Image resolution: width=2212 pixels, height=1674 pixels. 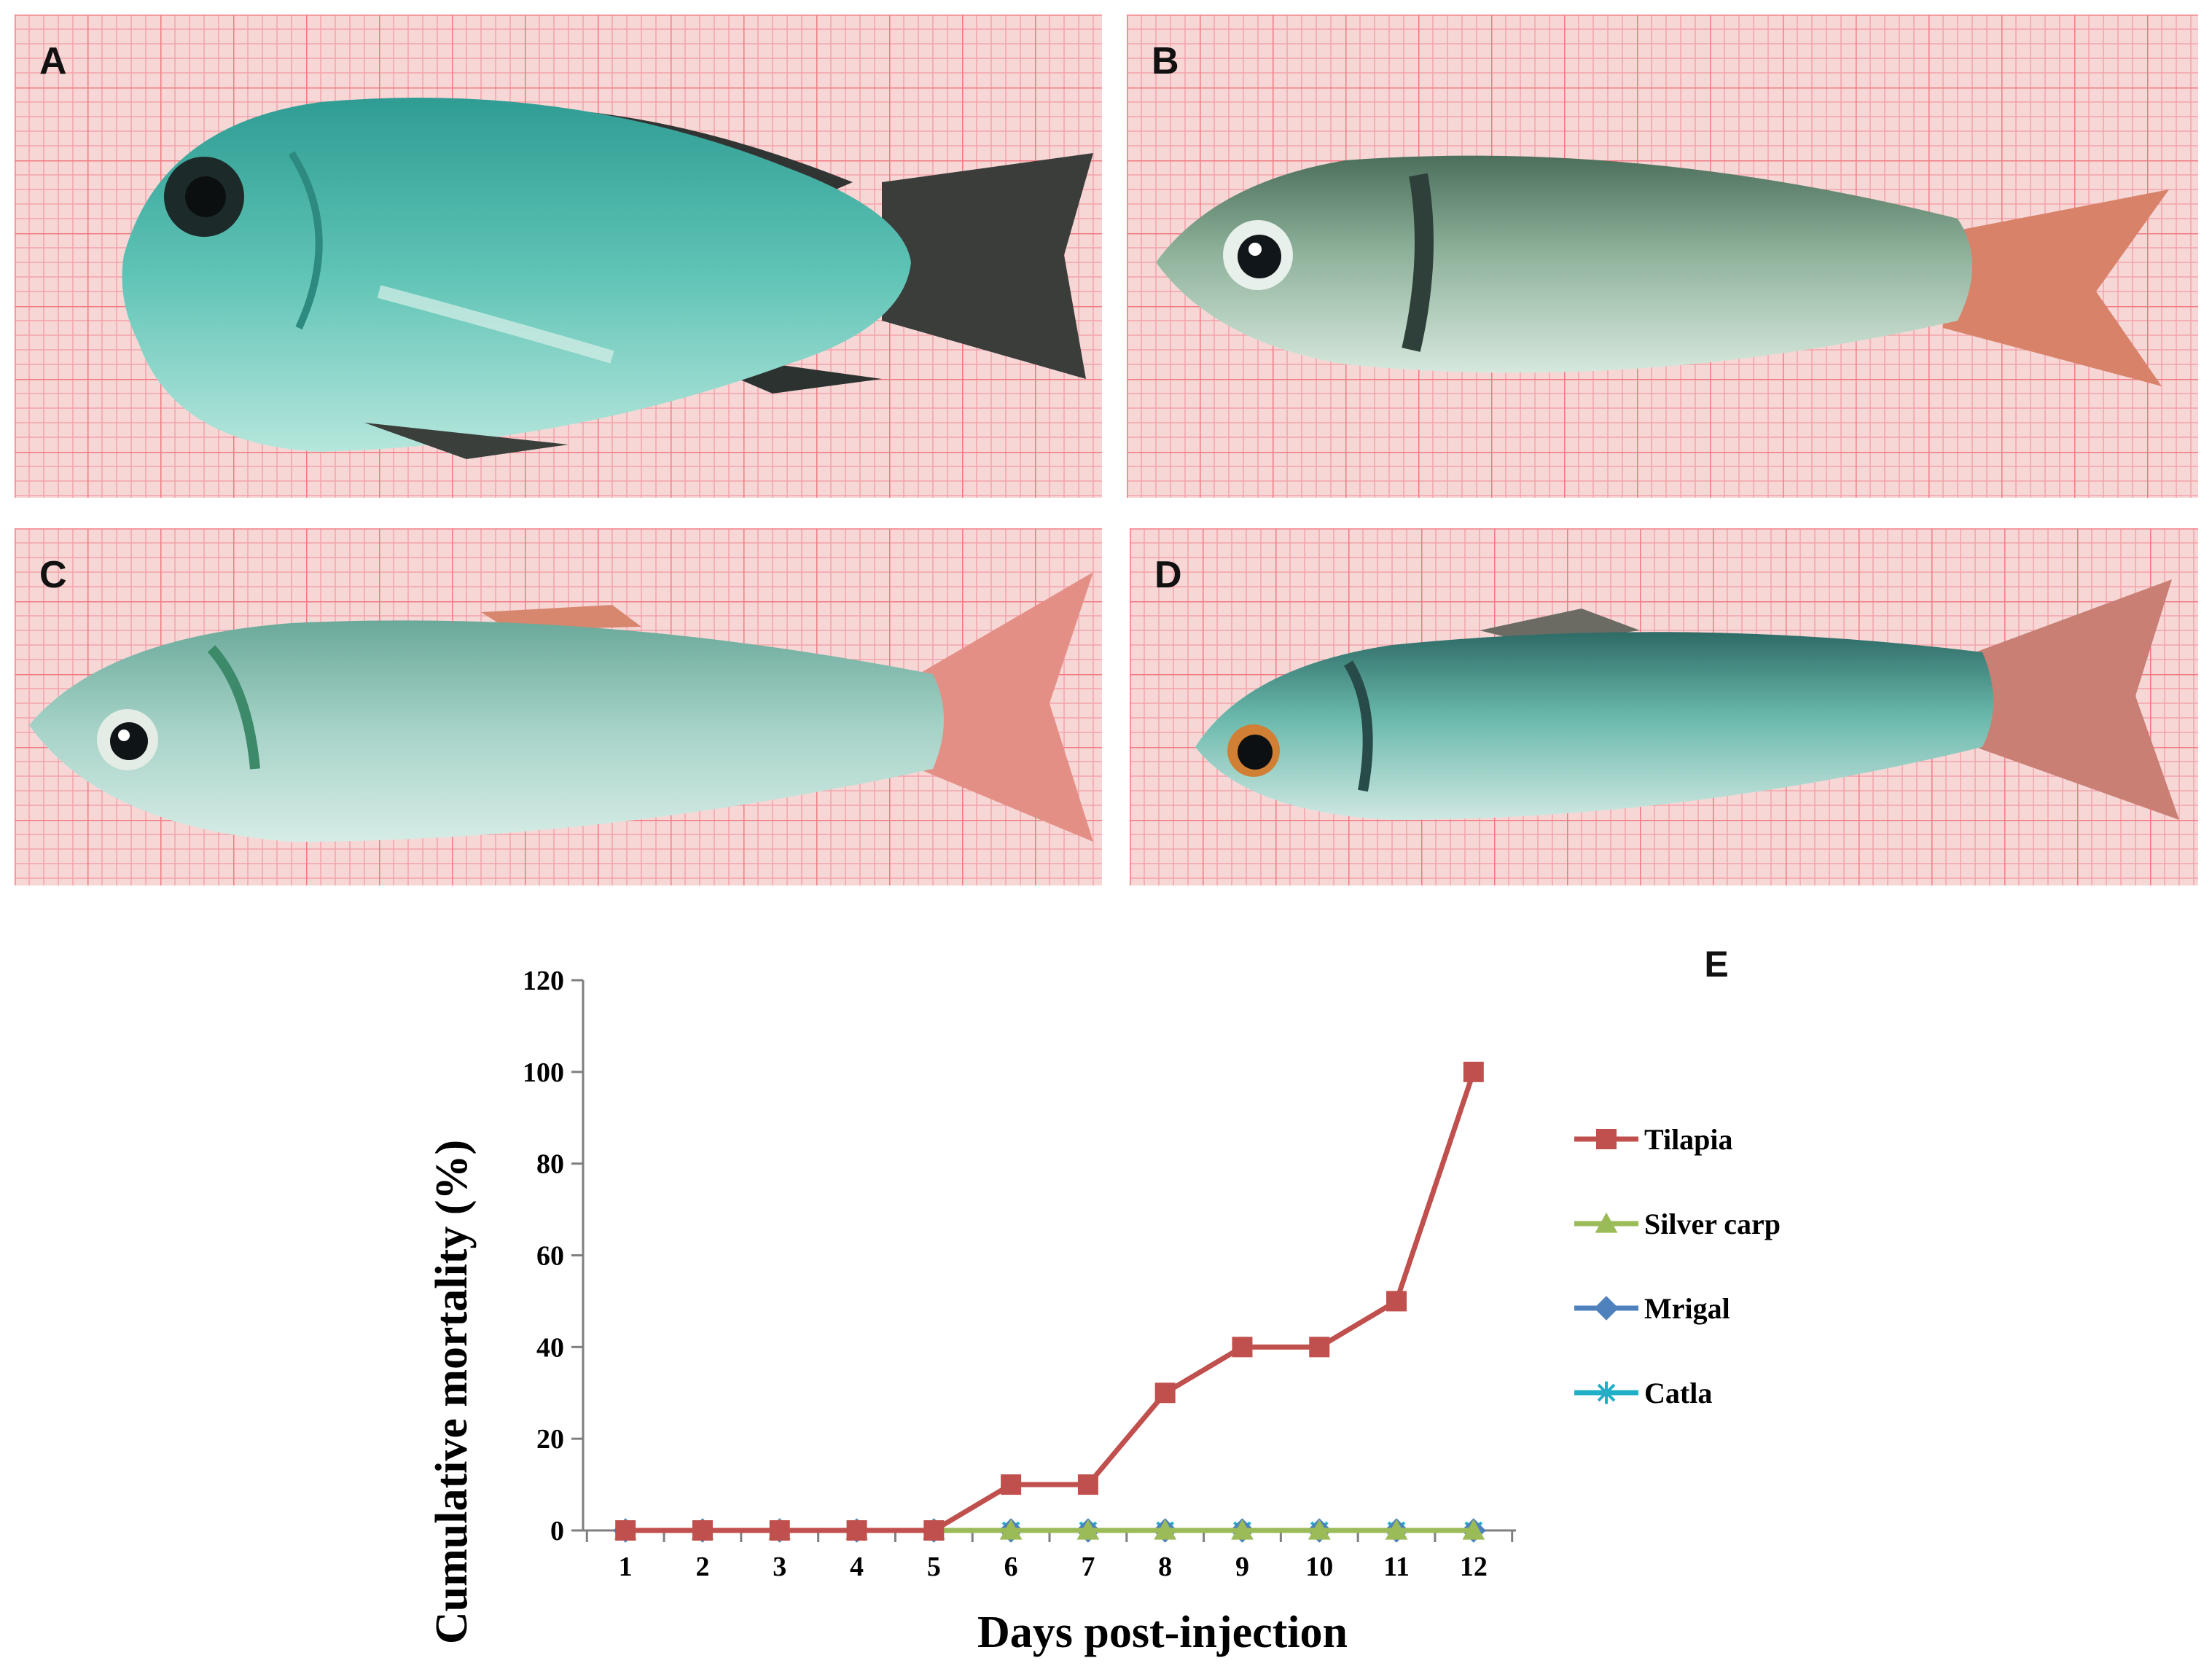 What do you see at coordinates (1687, 1308) in the screenshot?
I see `legend-label: Mrigal` at bounding box center [1687, 1308].